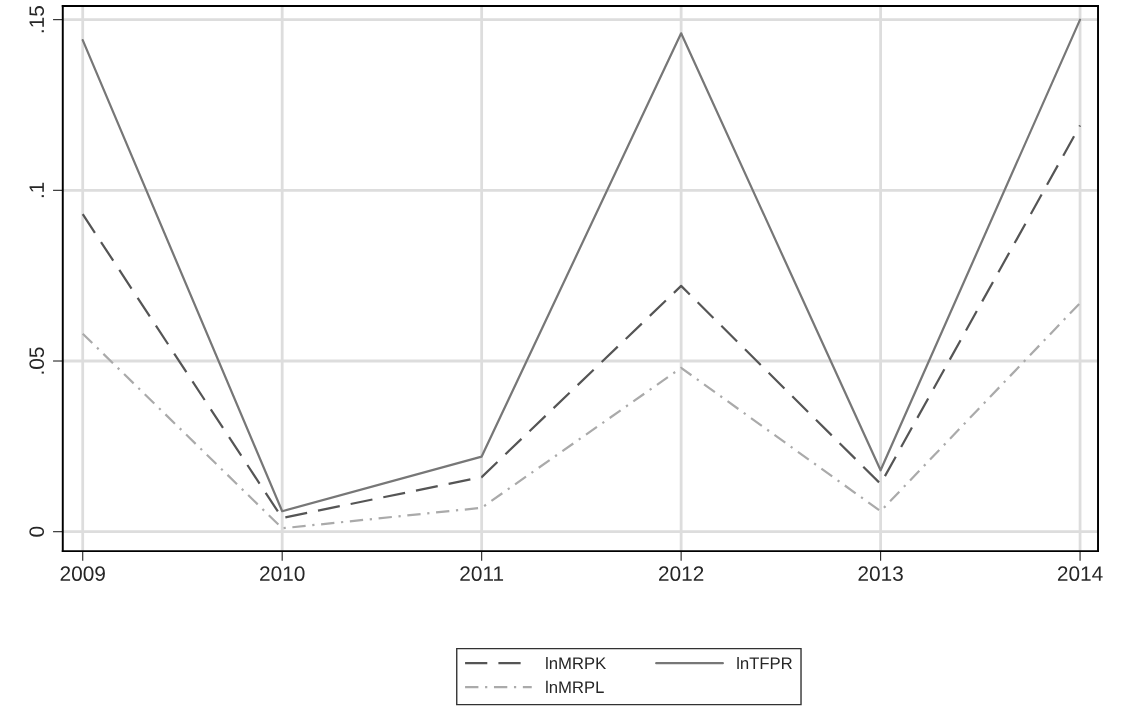 This screenshot has width=1121, height=713. Describe the element at coordinates (764, 663) in the screenshot. I see `legend-label: lnTFPR` at that location.